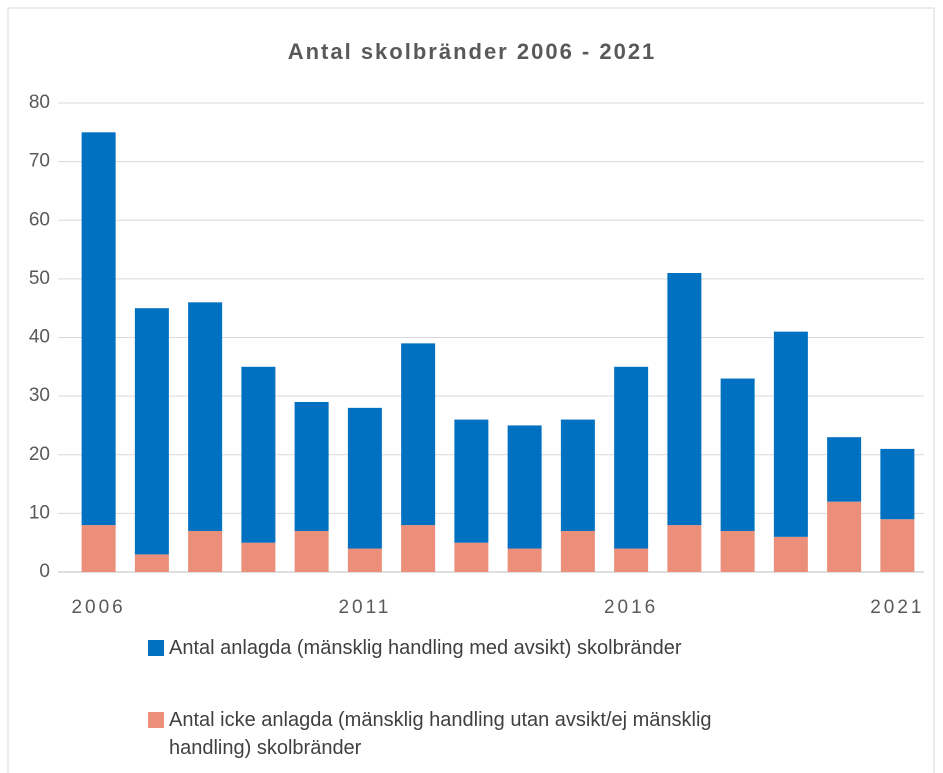 Image resolution: width=943 pixels, height=773 pixels. Describe the element at coordinates (631, 607) in the screenshot. I see `x-tick-label: 2016` at that location.